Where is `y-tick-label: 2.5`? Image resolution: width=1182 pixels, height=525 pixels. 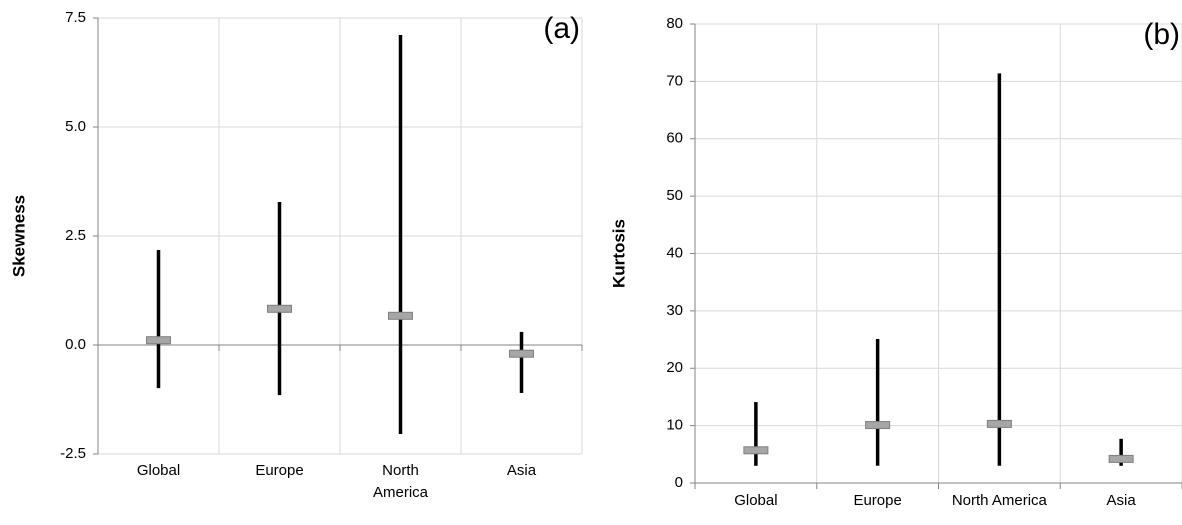
y-tick-label: 2.5 is located at coordinates (75, 235).